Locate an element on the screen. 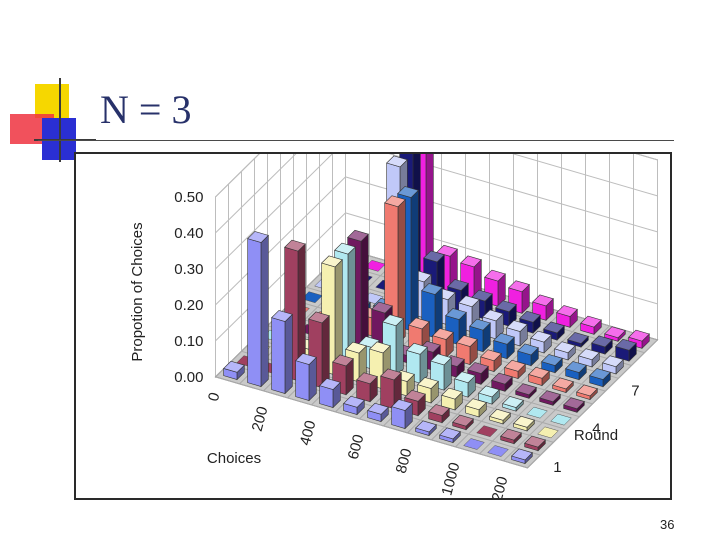 The image size is (720, 540). z-axis-title: Propotion of Choices is located at coordinates (137, 291).